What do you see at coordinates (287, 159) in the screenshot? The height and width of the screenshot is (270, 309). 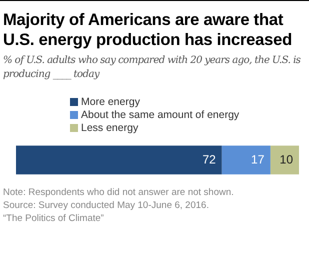 I see `data-label: 10` at bounding box center [287, 159].